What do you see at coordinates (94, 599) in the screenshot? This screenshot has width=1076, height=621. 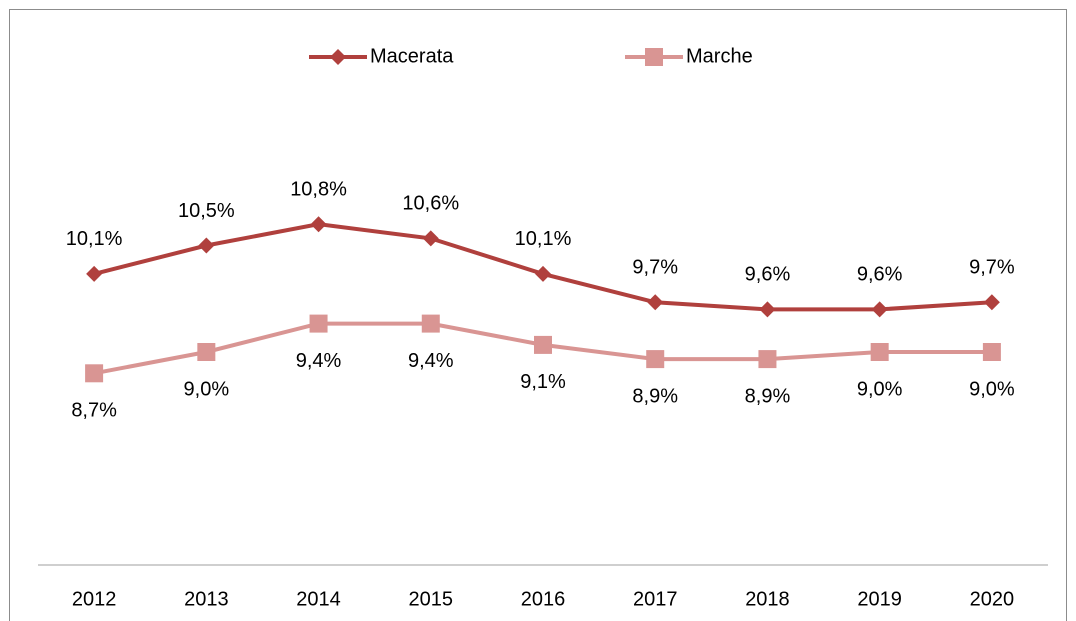 I see `x-tick-label: 2012` at bounding box center [94, 599].